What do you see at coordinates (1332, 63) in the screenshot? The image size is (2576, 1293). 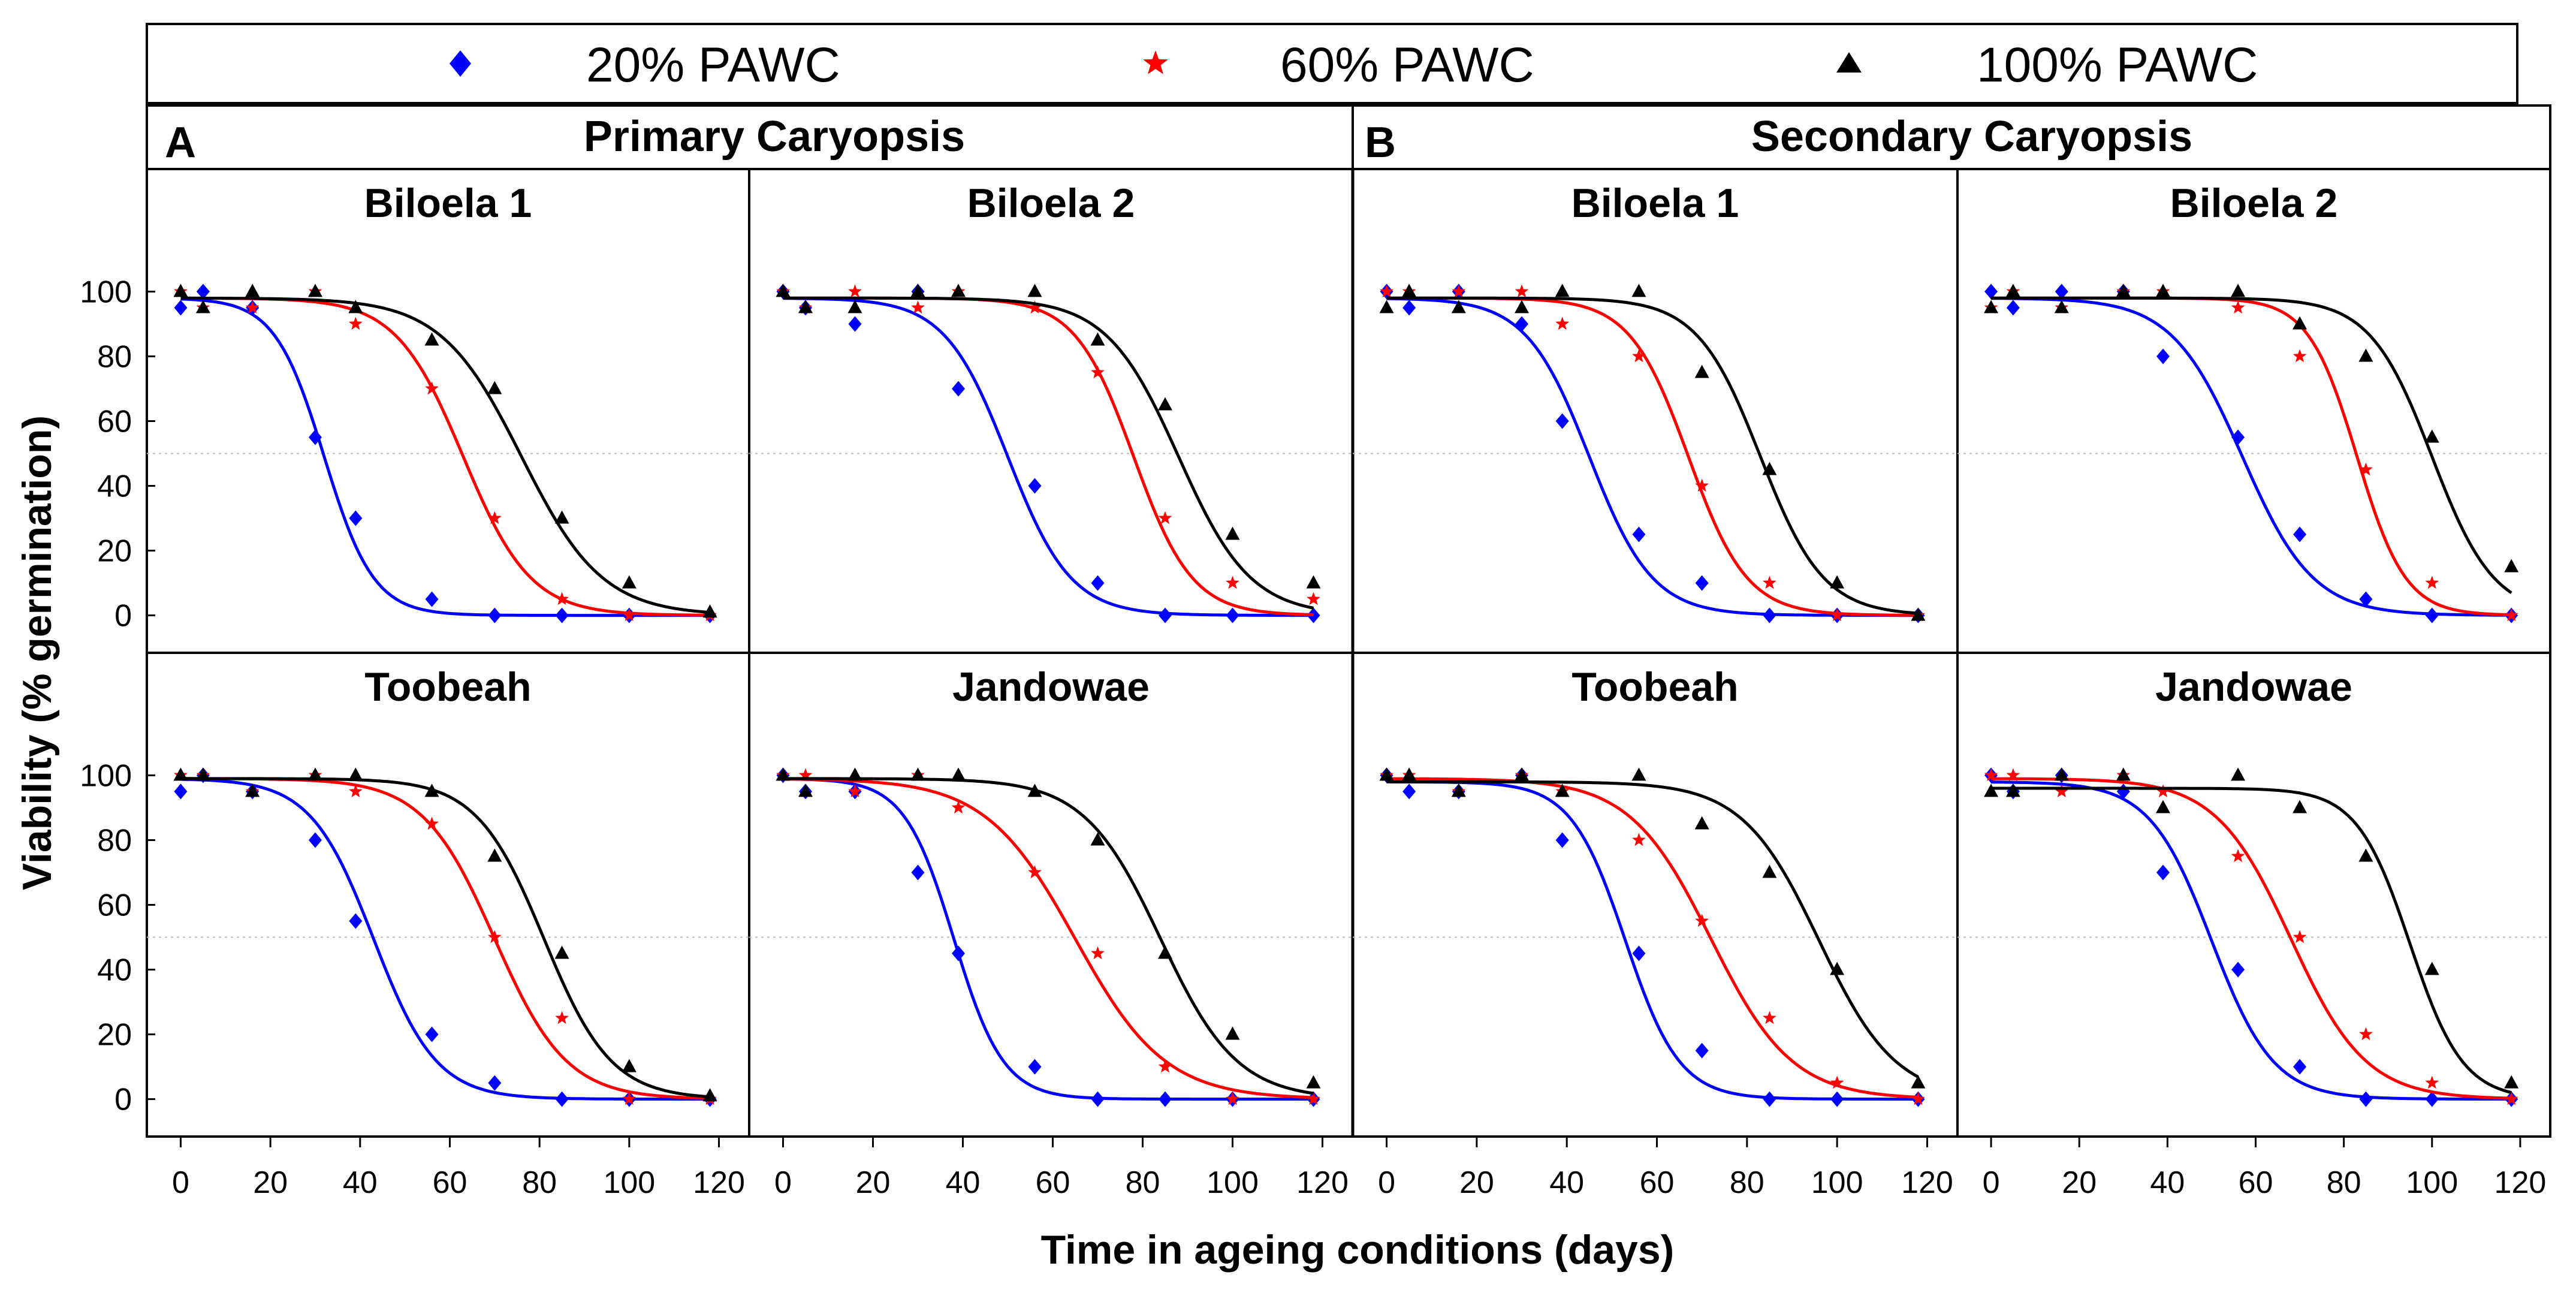 I see `legend-box` at bounding box center [1332, 63].